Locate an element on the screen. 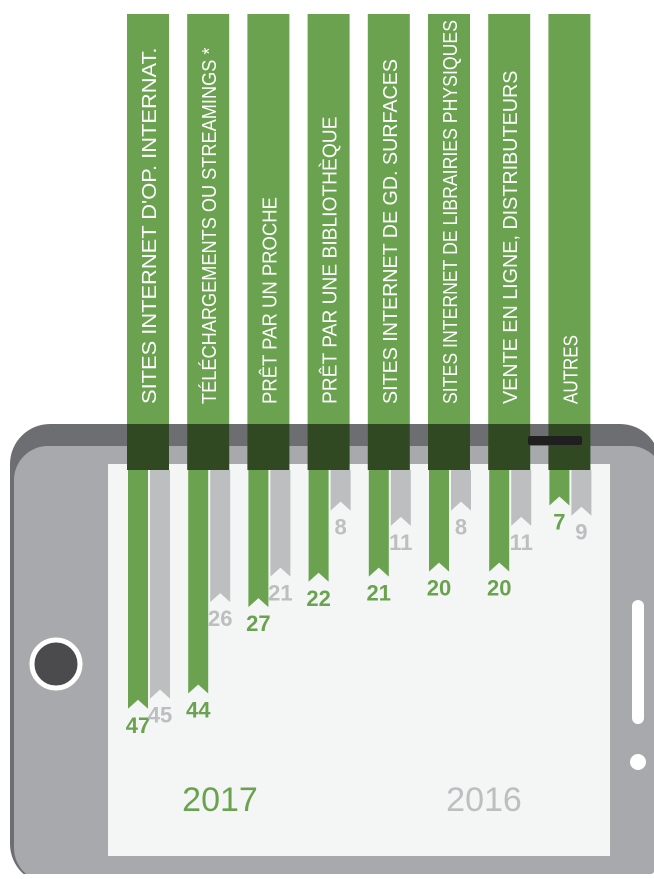 The image size is (654, 879). category-label-4: PRÊT PAR UNE BIBLIOTHÈQUE is located at coordinates (330, 260).